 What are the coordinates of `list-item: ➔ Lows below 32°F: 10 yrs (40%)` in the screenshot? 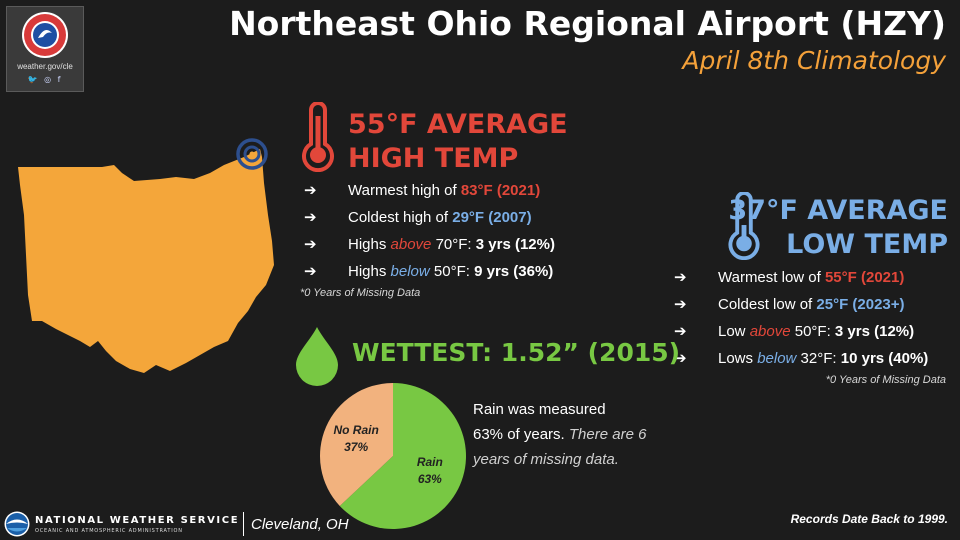 It's located at (801, 358).